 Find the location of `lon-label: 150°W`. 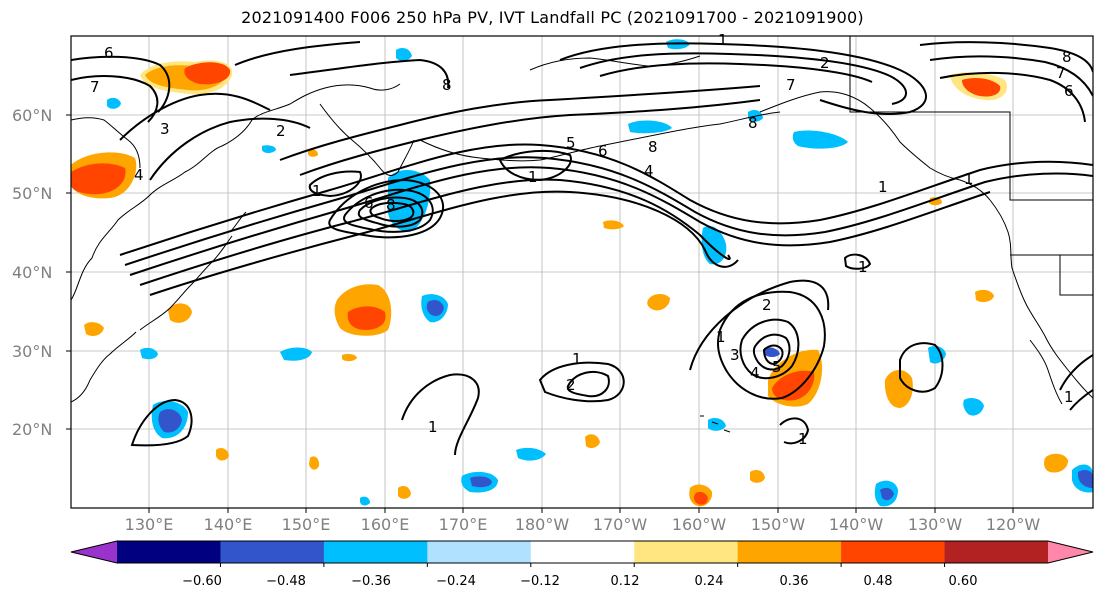

lon-label: 150°W is located at coordinates (778, 524).